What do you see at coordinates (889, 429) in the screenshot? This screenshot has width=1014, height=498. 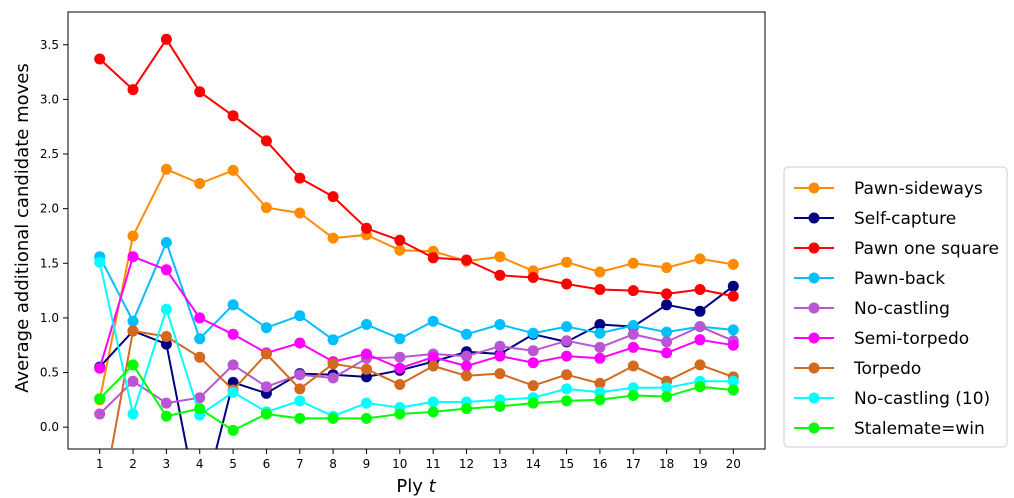 I see `legend-item: Stalemate=win` at bounding box center [889, 429].